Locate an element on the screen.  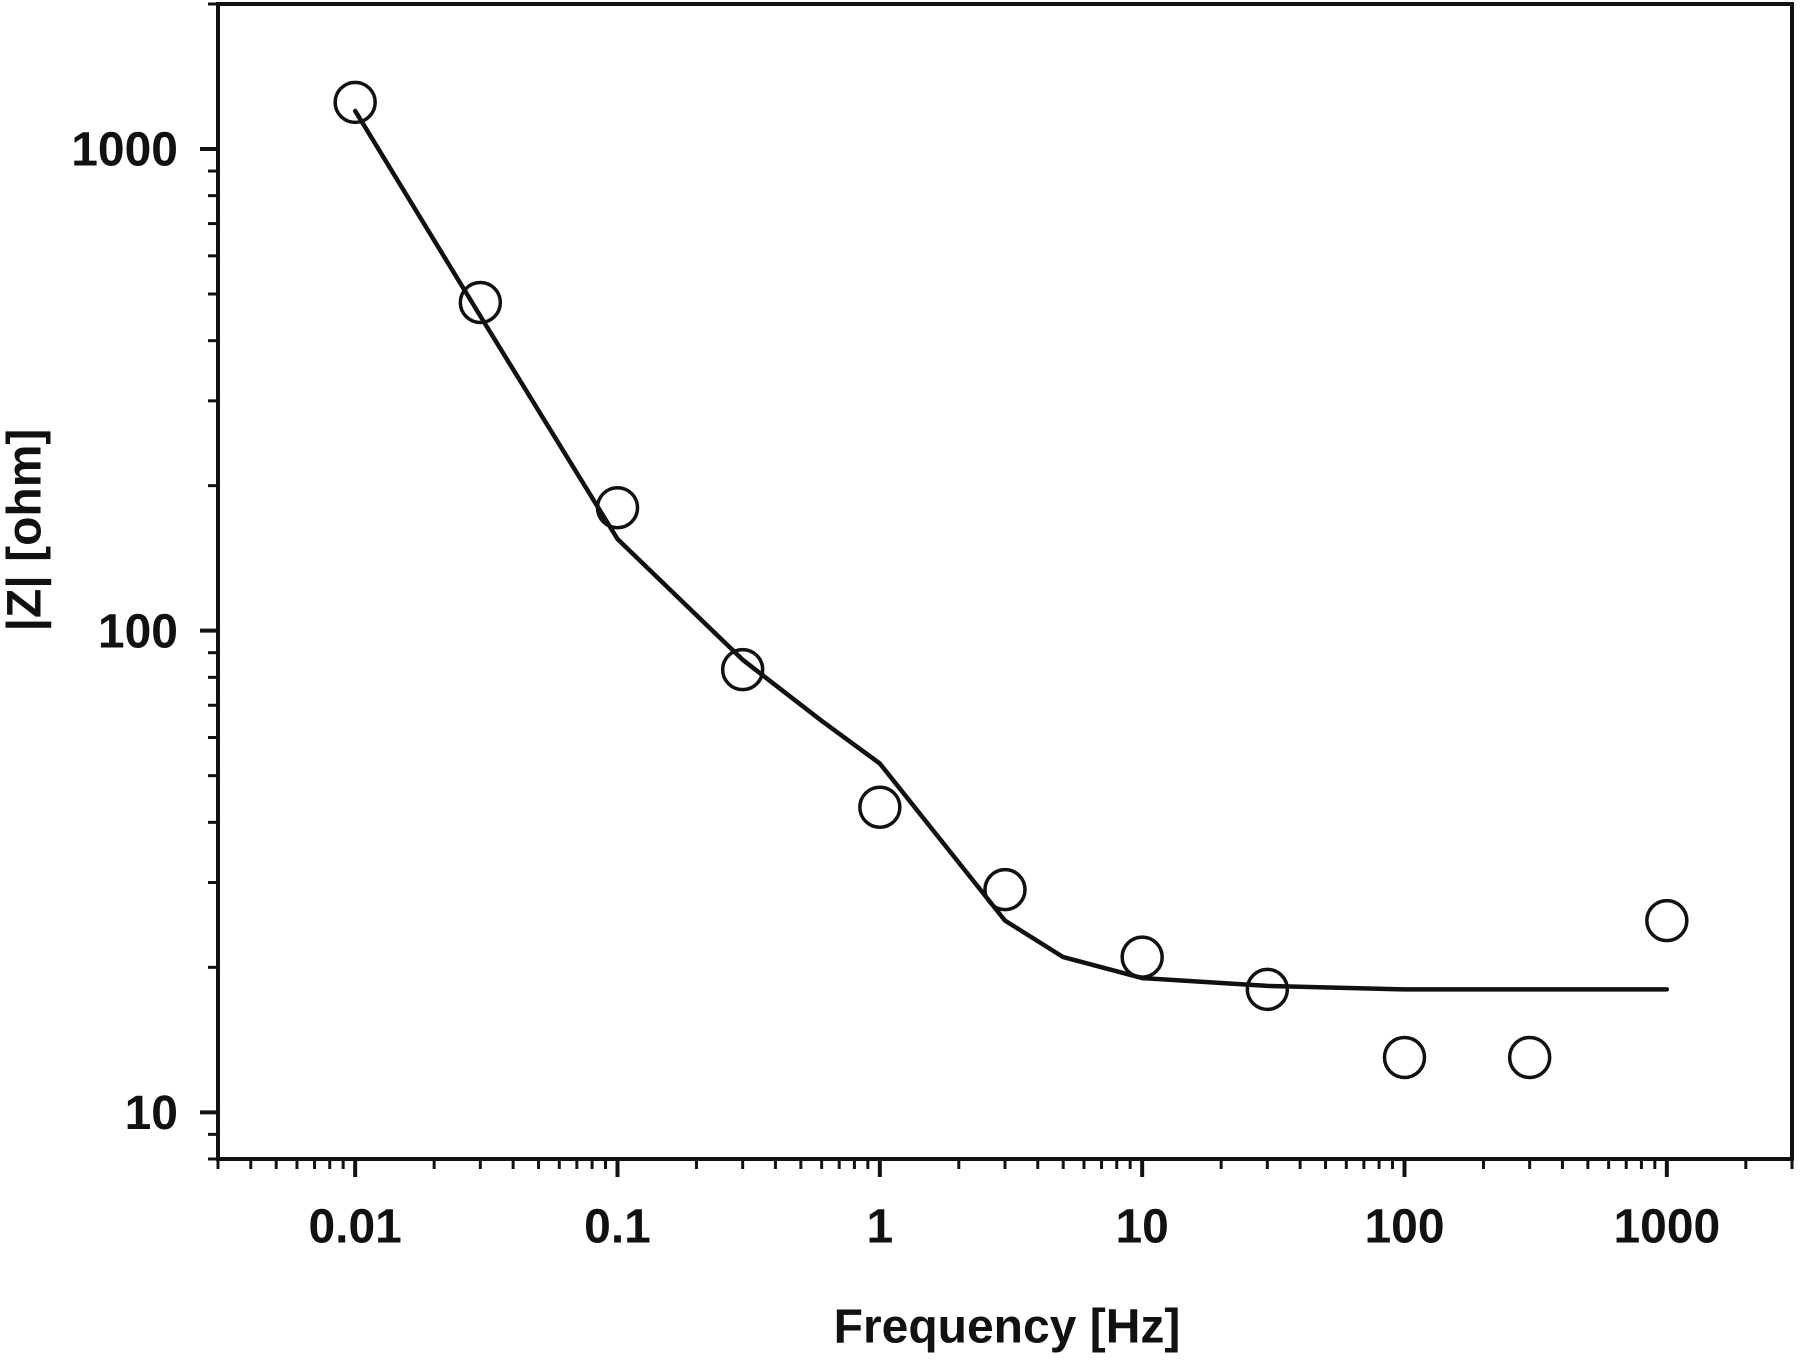
y-tick-label: 10 is located at coordinates (151, 1113).